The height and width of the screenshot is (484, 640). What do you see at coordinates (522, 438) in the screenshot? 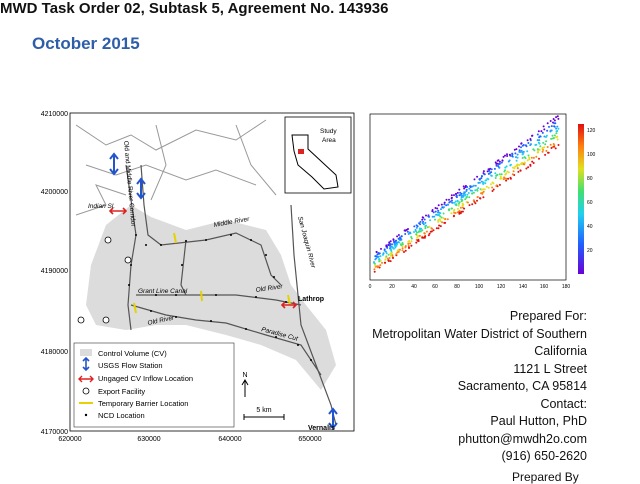
I see `contact-email: phutton@mwdh2o.com` at bounding box center [522, 438].